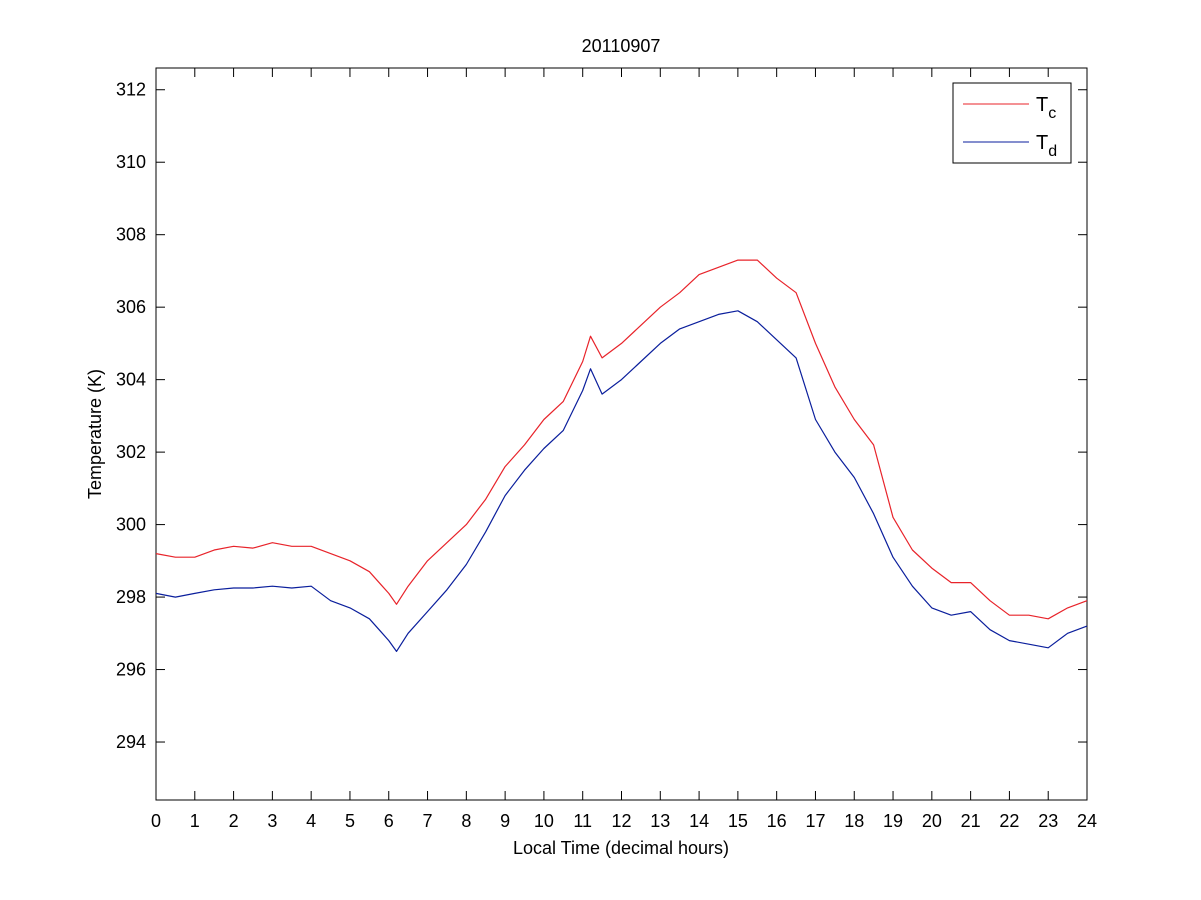 The width and height of the screenshot is (1201, 900). Describe the element at coordinates (131, 742) in the screenshot. I see `y-tick-label: 294` at that location.